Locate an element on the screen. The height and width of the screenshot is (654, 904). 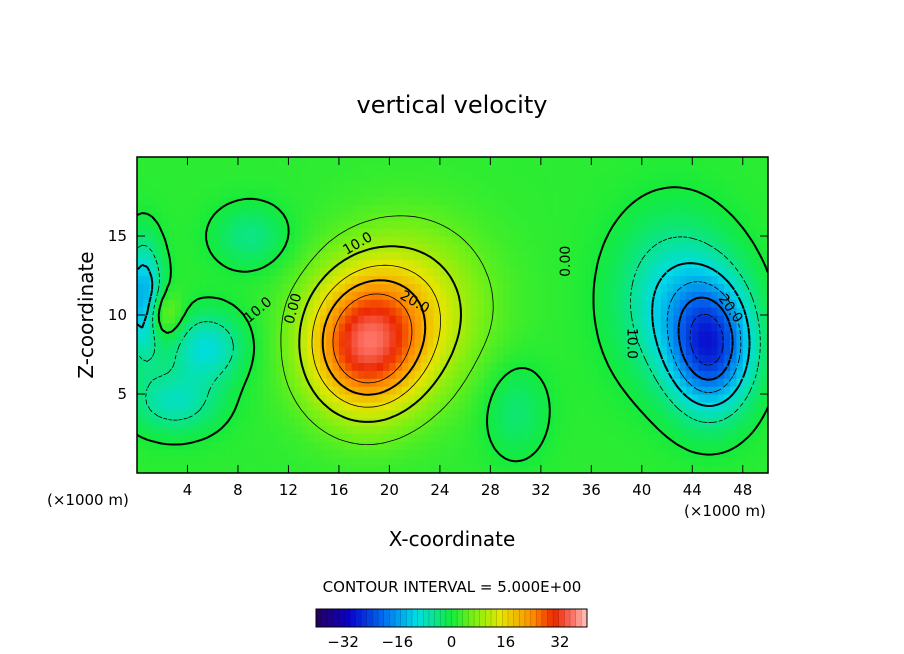
colorbar-segment is located at coordinates (448, 618).